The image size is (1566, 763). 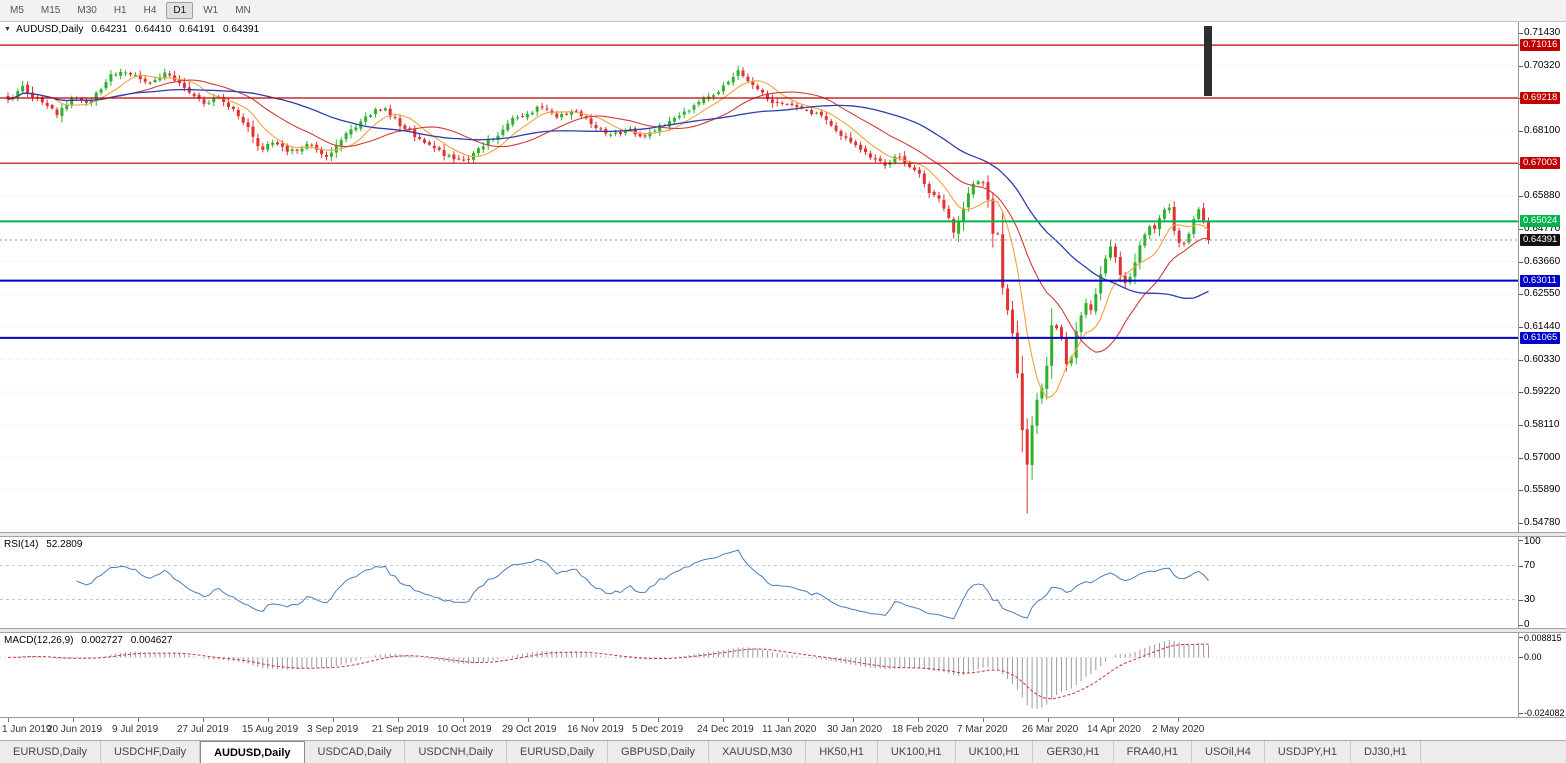 What do you see at coordinates (842, 752) in the screenshot?
I see `chart-tab-hk50-h1: HK50,H1` at bounding box center [842, 752].